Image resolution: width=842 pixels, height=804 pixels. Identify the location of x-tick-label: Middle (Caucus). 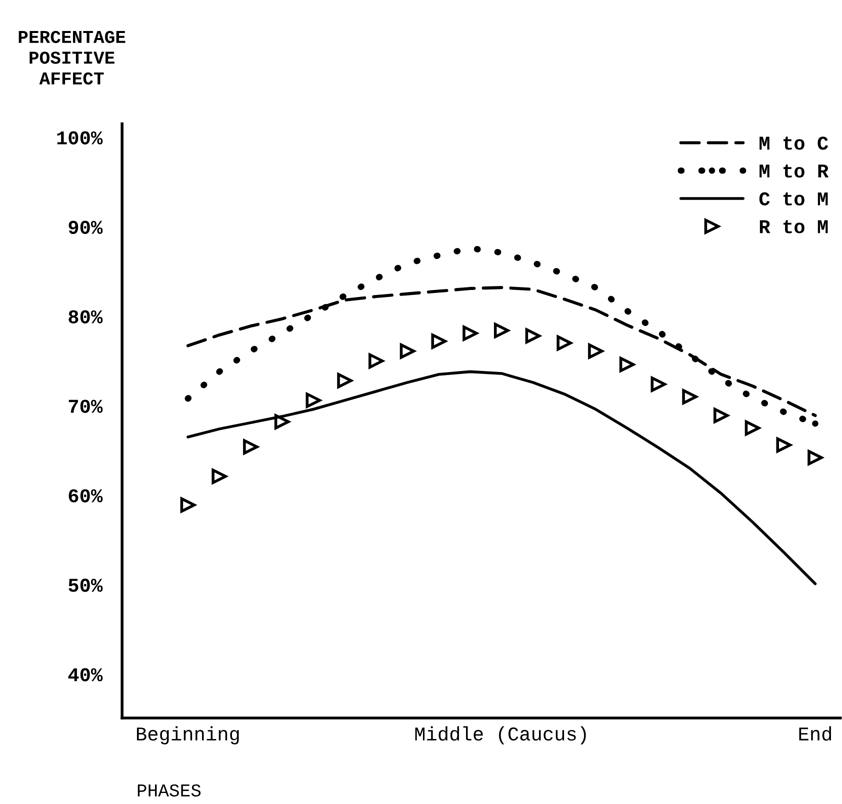
(500, 735).